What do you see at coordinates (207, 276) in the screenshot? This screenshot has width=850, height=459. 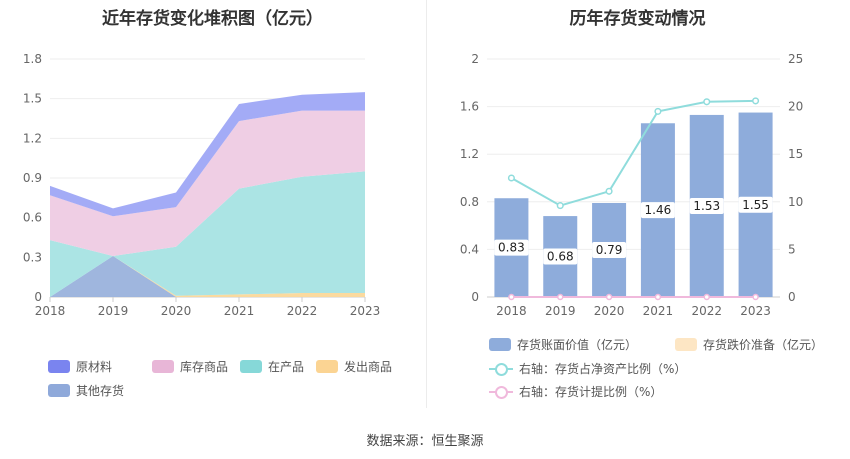 I see `area-发出商品` at bounding box center [207, 276].